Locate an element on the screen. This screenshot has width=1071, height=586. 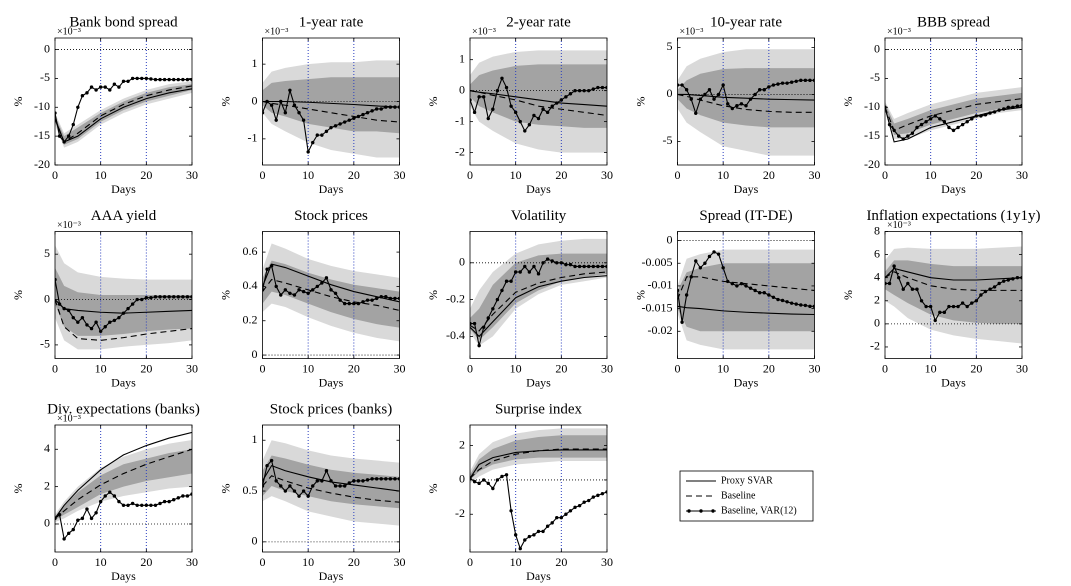
x-tick-label: 20 is located at coordinates (146, 368).